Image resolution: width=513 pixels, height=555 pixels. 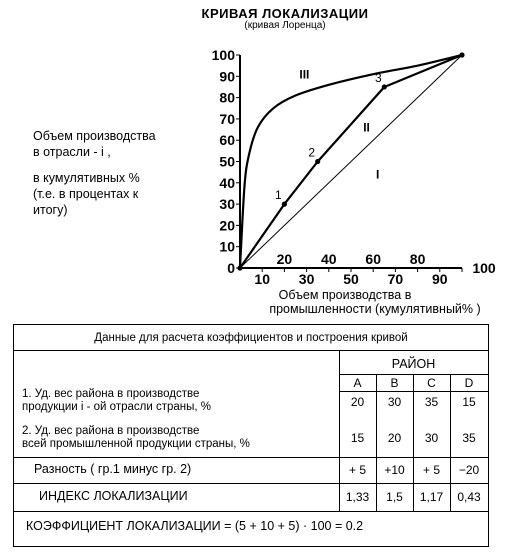 What do you see at coordinates (113, 469) in the screenshot?
I see `diff-label: Разность ( гр.1 минус гр. 2)` at bounding box center [113, 469].